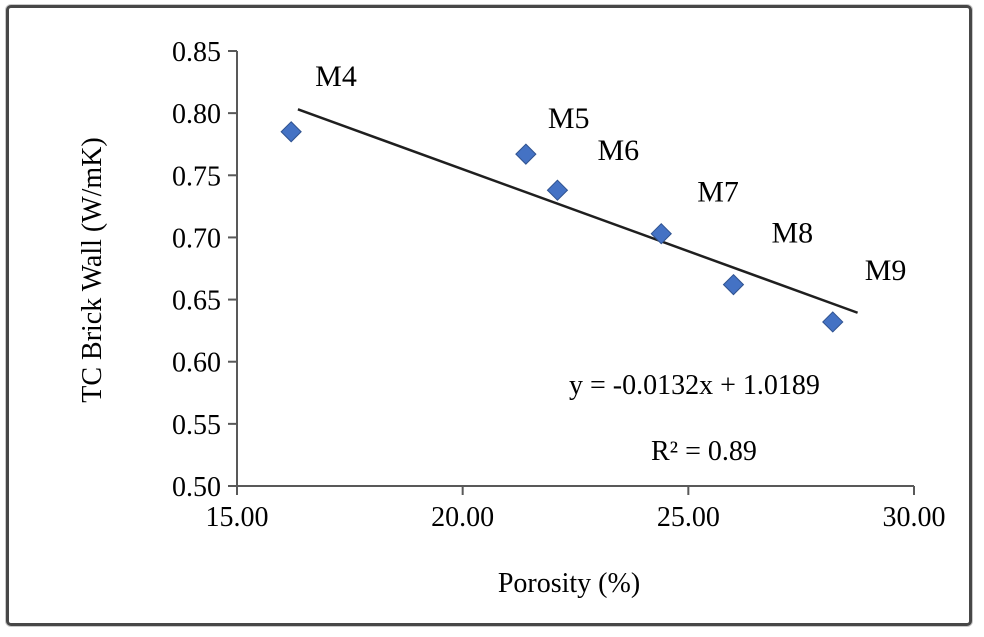 This screenshot has width=984, height=637. What do you see at coordinates (196, 301) in the screenshot?
I see `y-tick-label: 0.65` at bounding box center [196, 301].